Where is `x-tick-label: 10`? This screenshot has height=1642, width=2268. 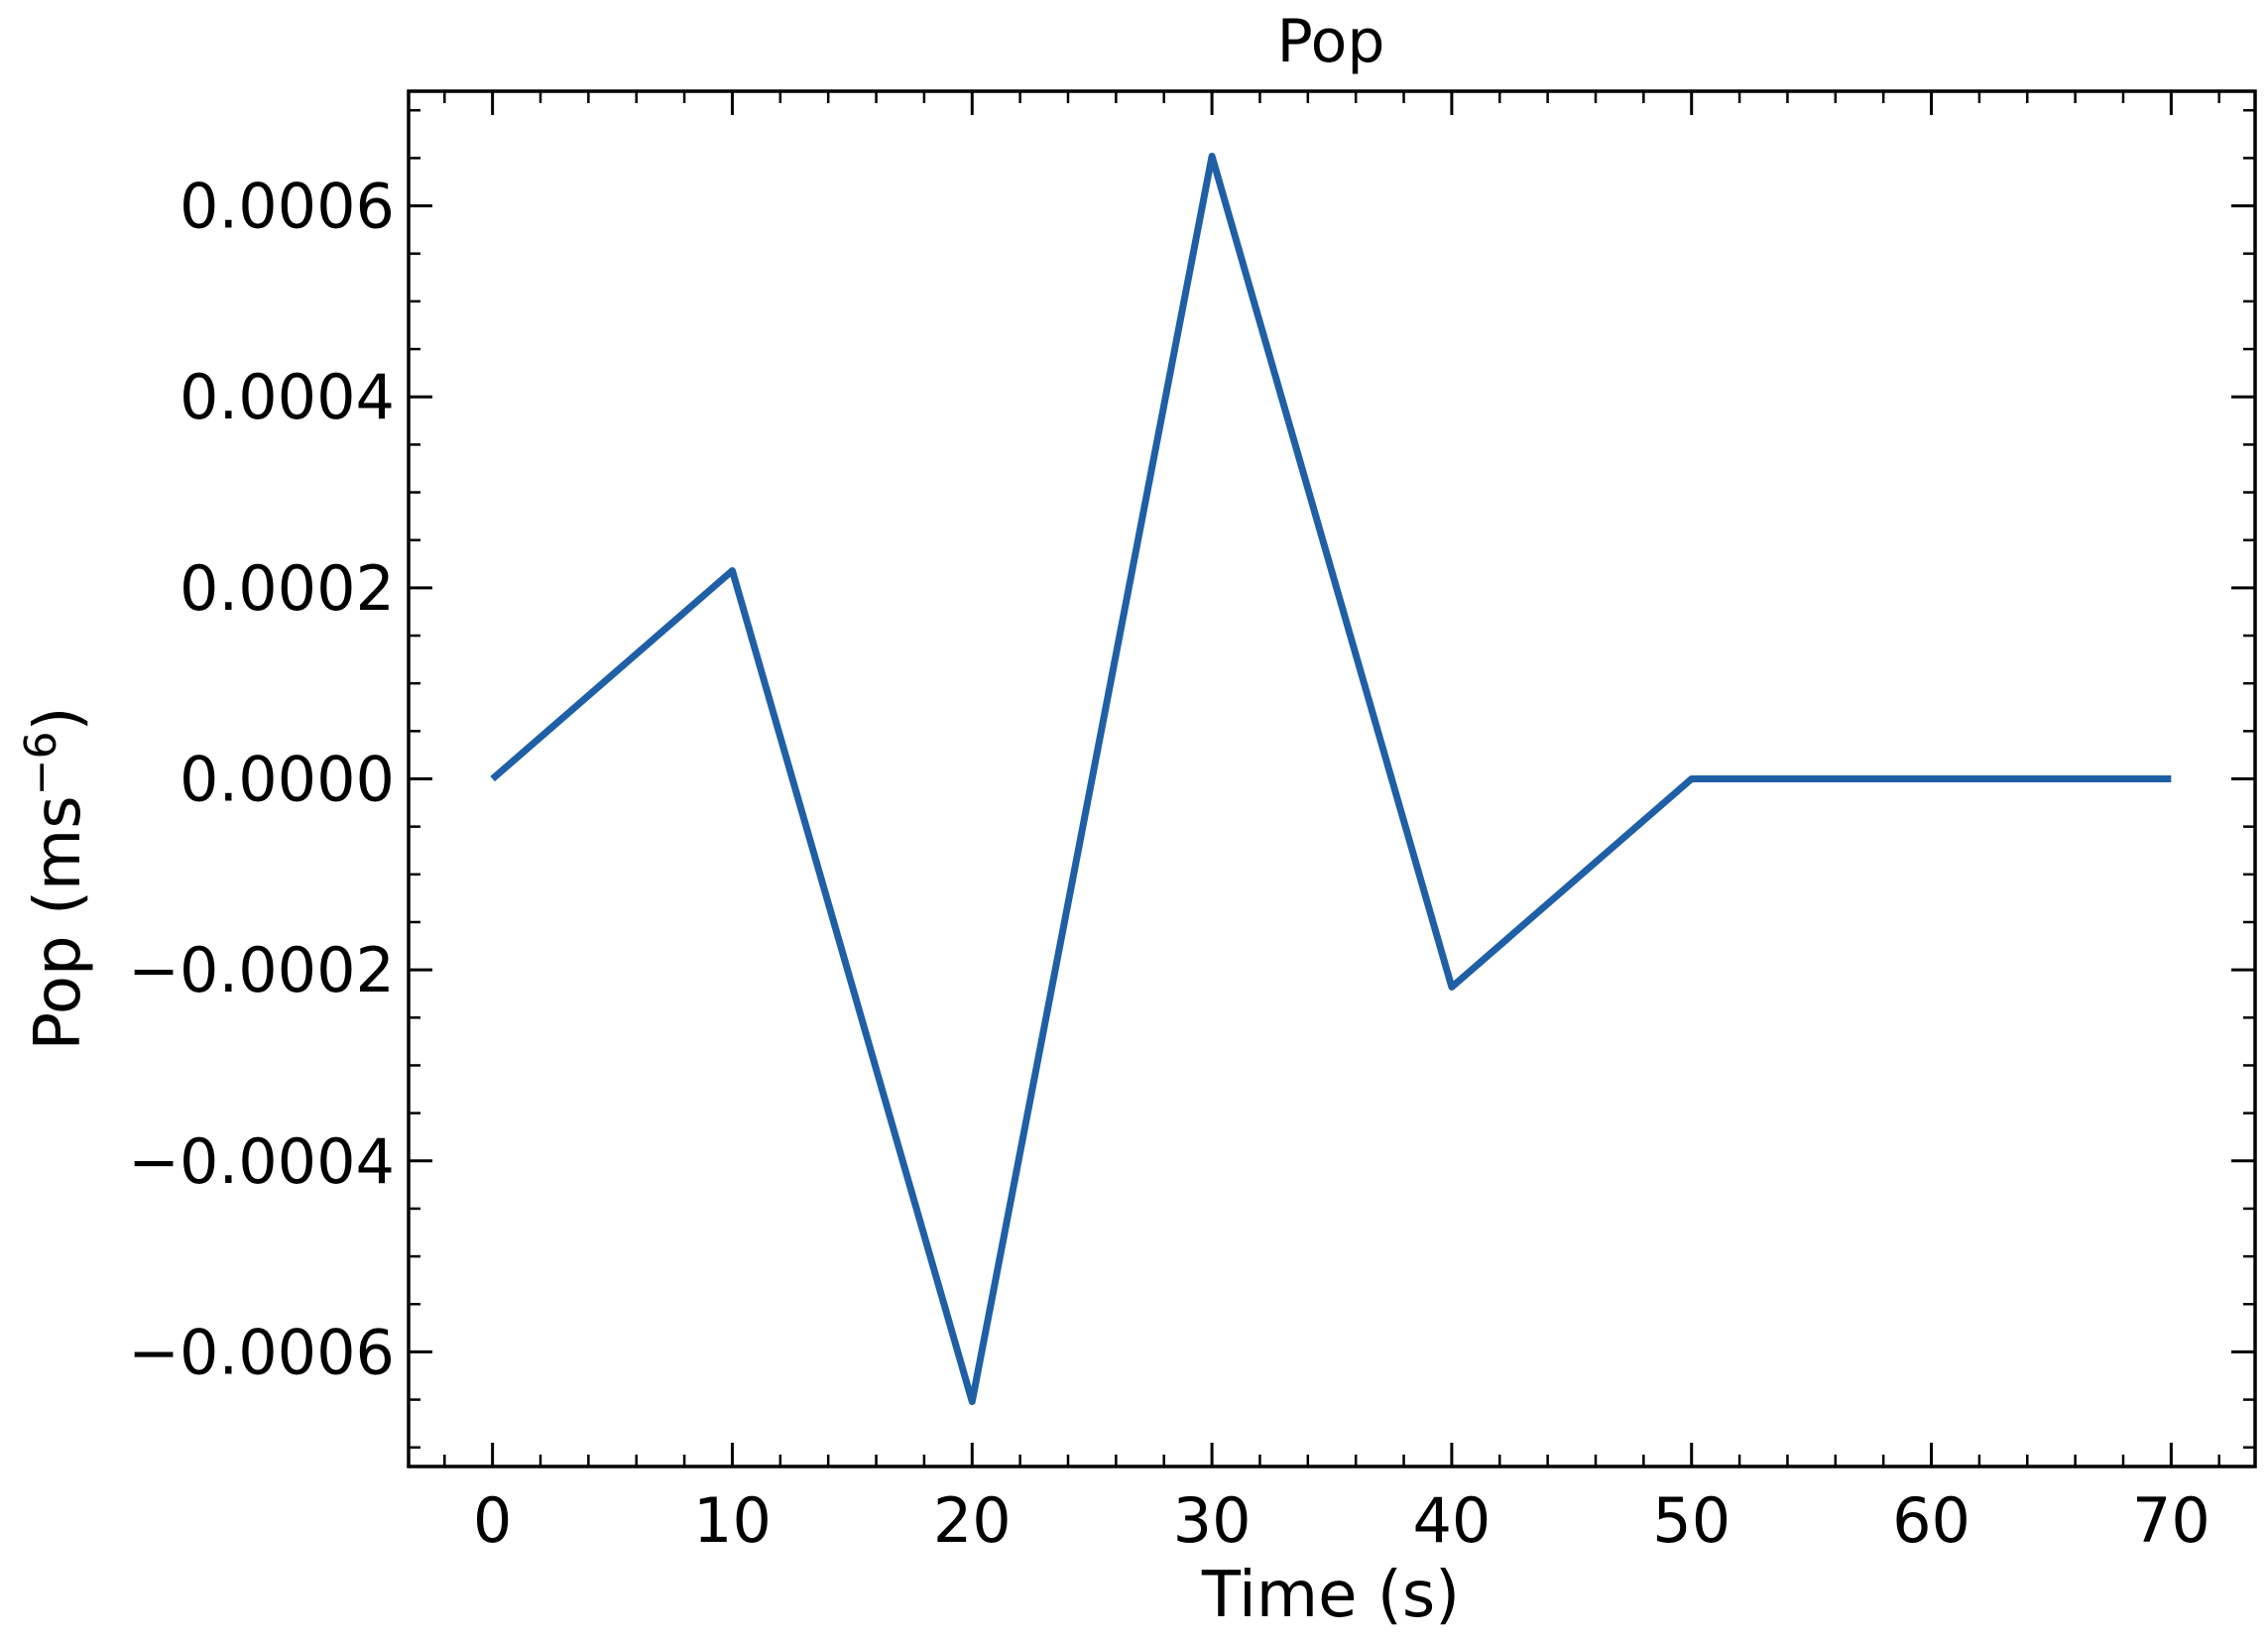 x-tick-label: 10 is located at coordinates (733, 1520).